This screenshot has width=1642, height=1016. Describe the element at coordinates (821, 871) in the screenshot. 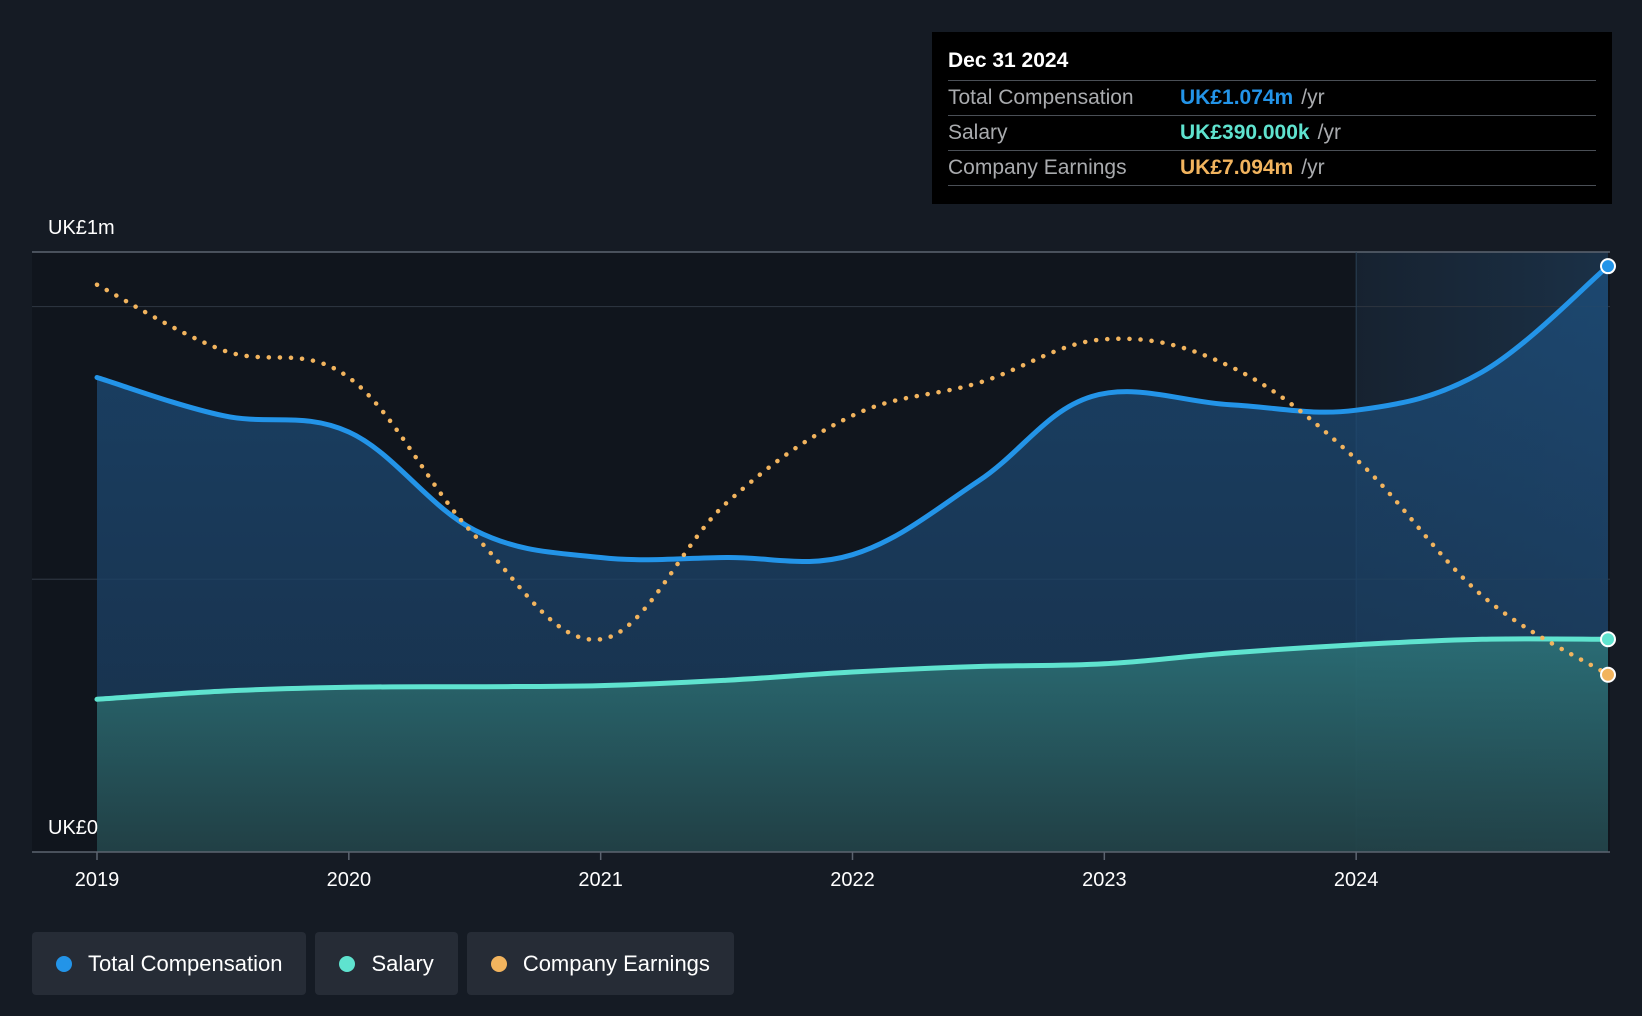

I see `x-axis: 2019 2020 2021 2022 2023 2024` at that location.